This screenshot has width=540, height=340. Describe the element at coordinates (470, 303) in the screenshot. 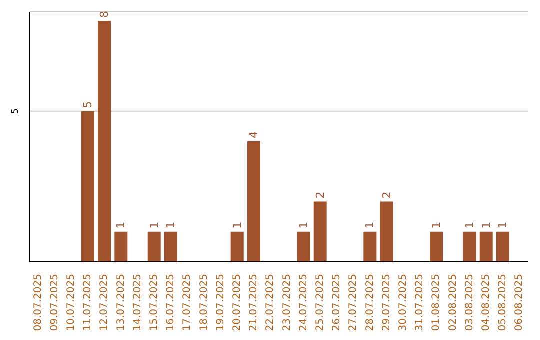

I see `x-tick-label: 03.08.2025` at that location.